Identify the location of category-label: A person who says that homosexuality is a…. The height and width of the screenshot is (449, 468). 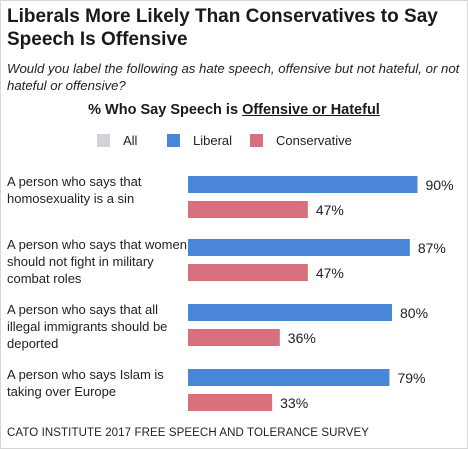
(74, 190).